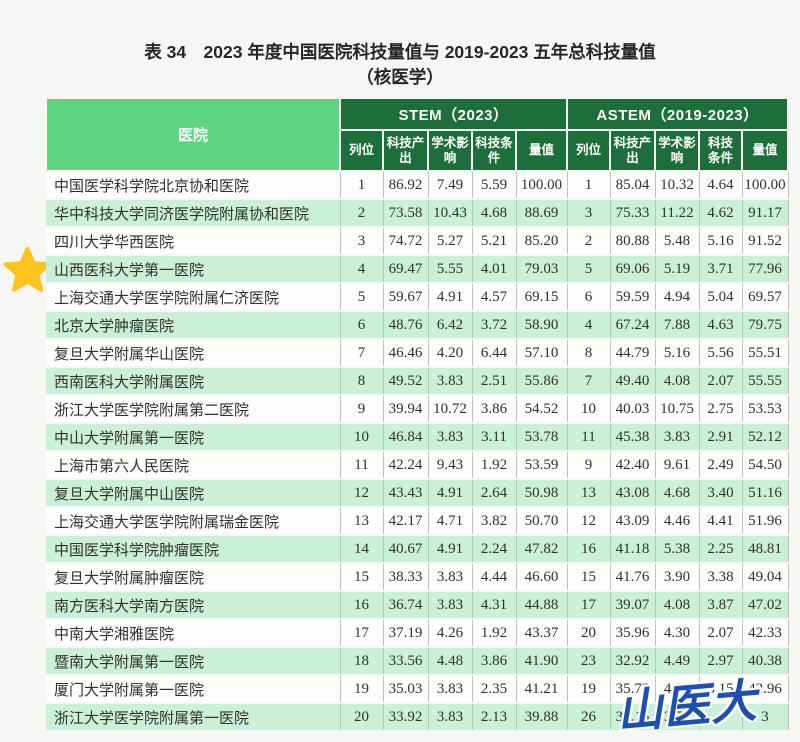  What do you see at coordinates (361, 605) in the screenshot?
I see `stem-rank: 16` at bounding box center [361, 605].